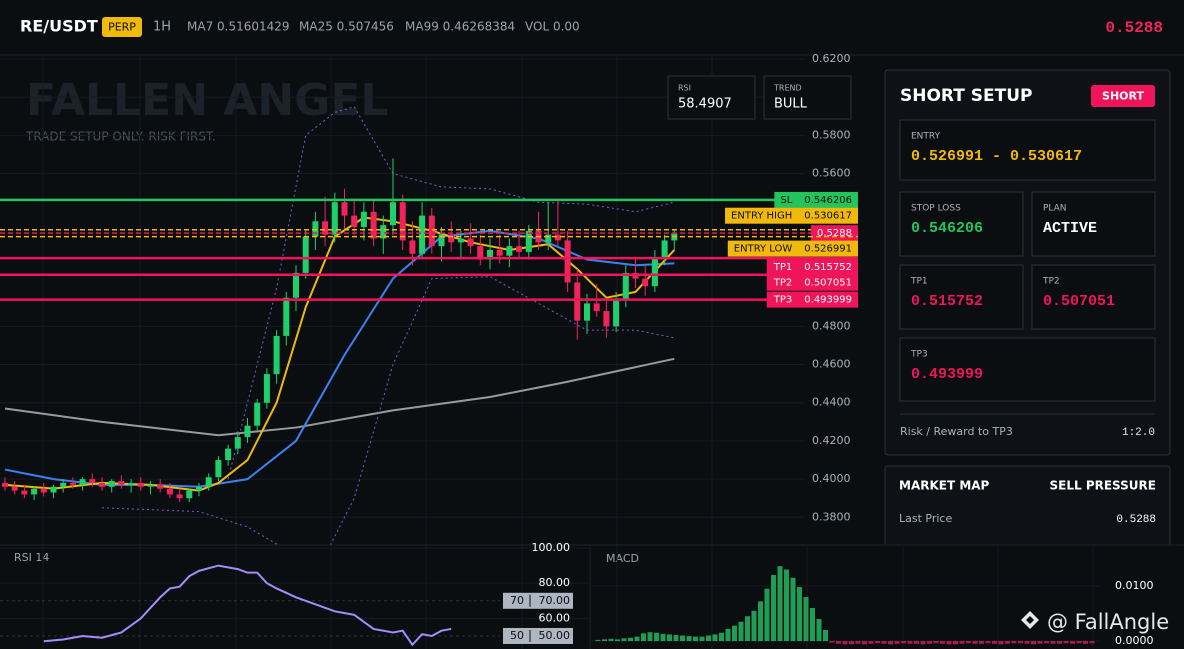 The height and width of the screenshot is (649, 1184). I want to click on market-row-value: 0.5288, so click(1136, 520).